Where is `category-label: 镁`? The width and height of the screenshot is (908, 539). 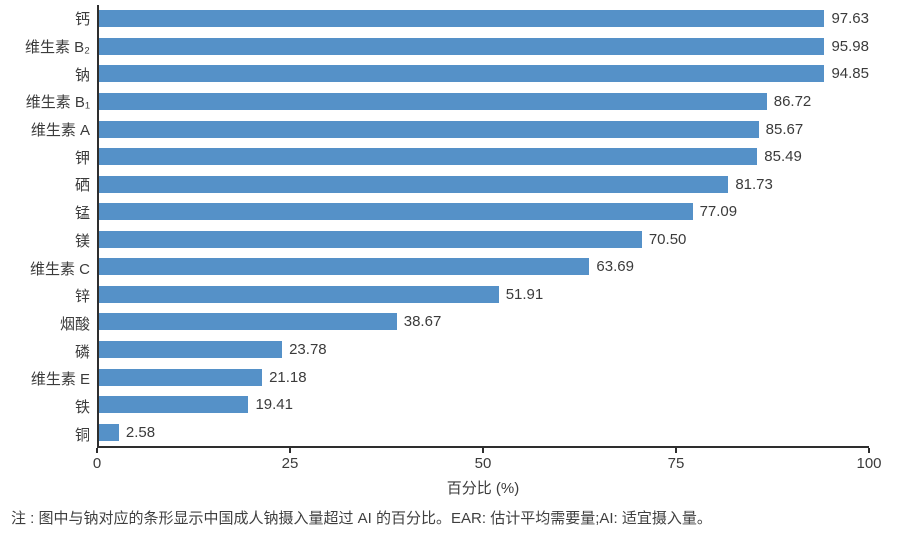
category-label: 镁 is located at coordinates (82, 241).